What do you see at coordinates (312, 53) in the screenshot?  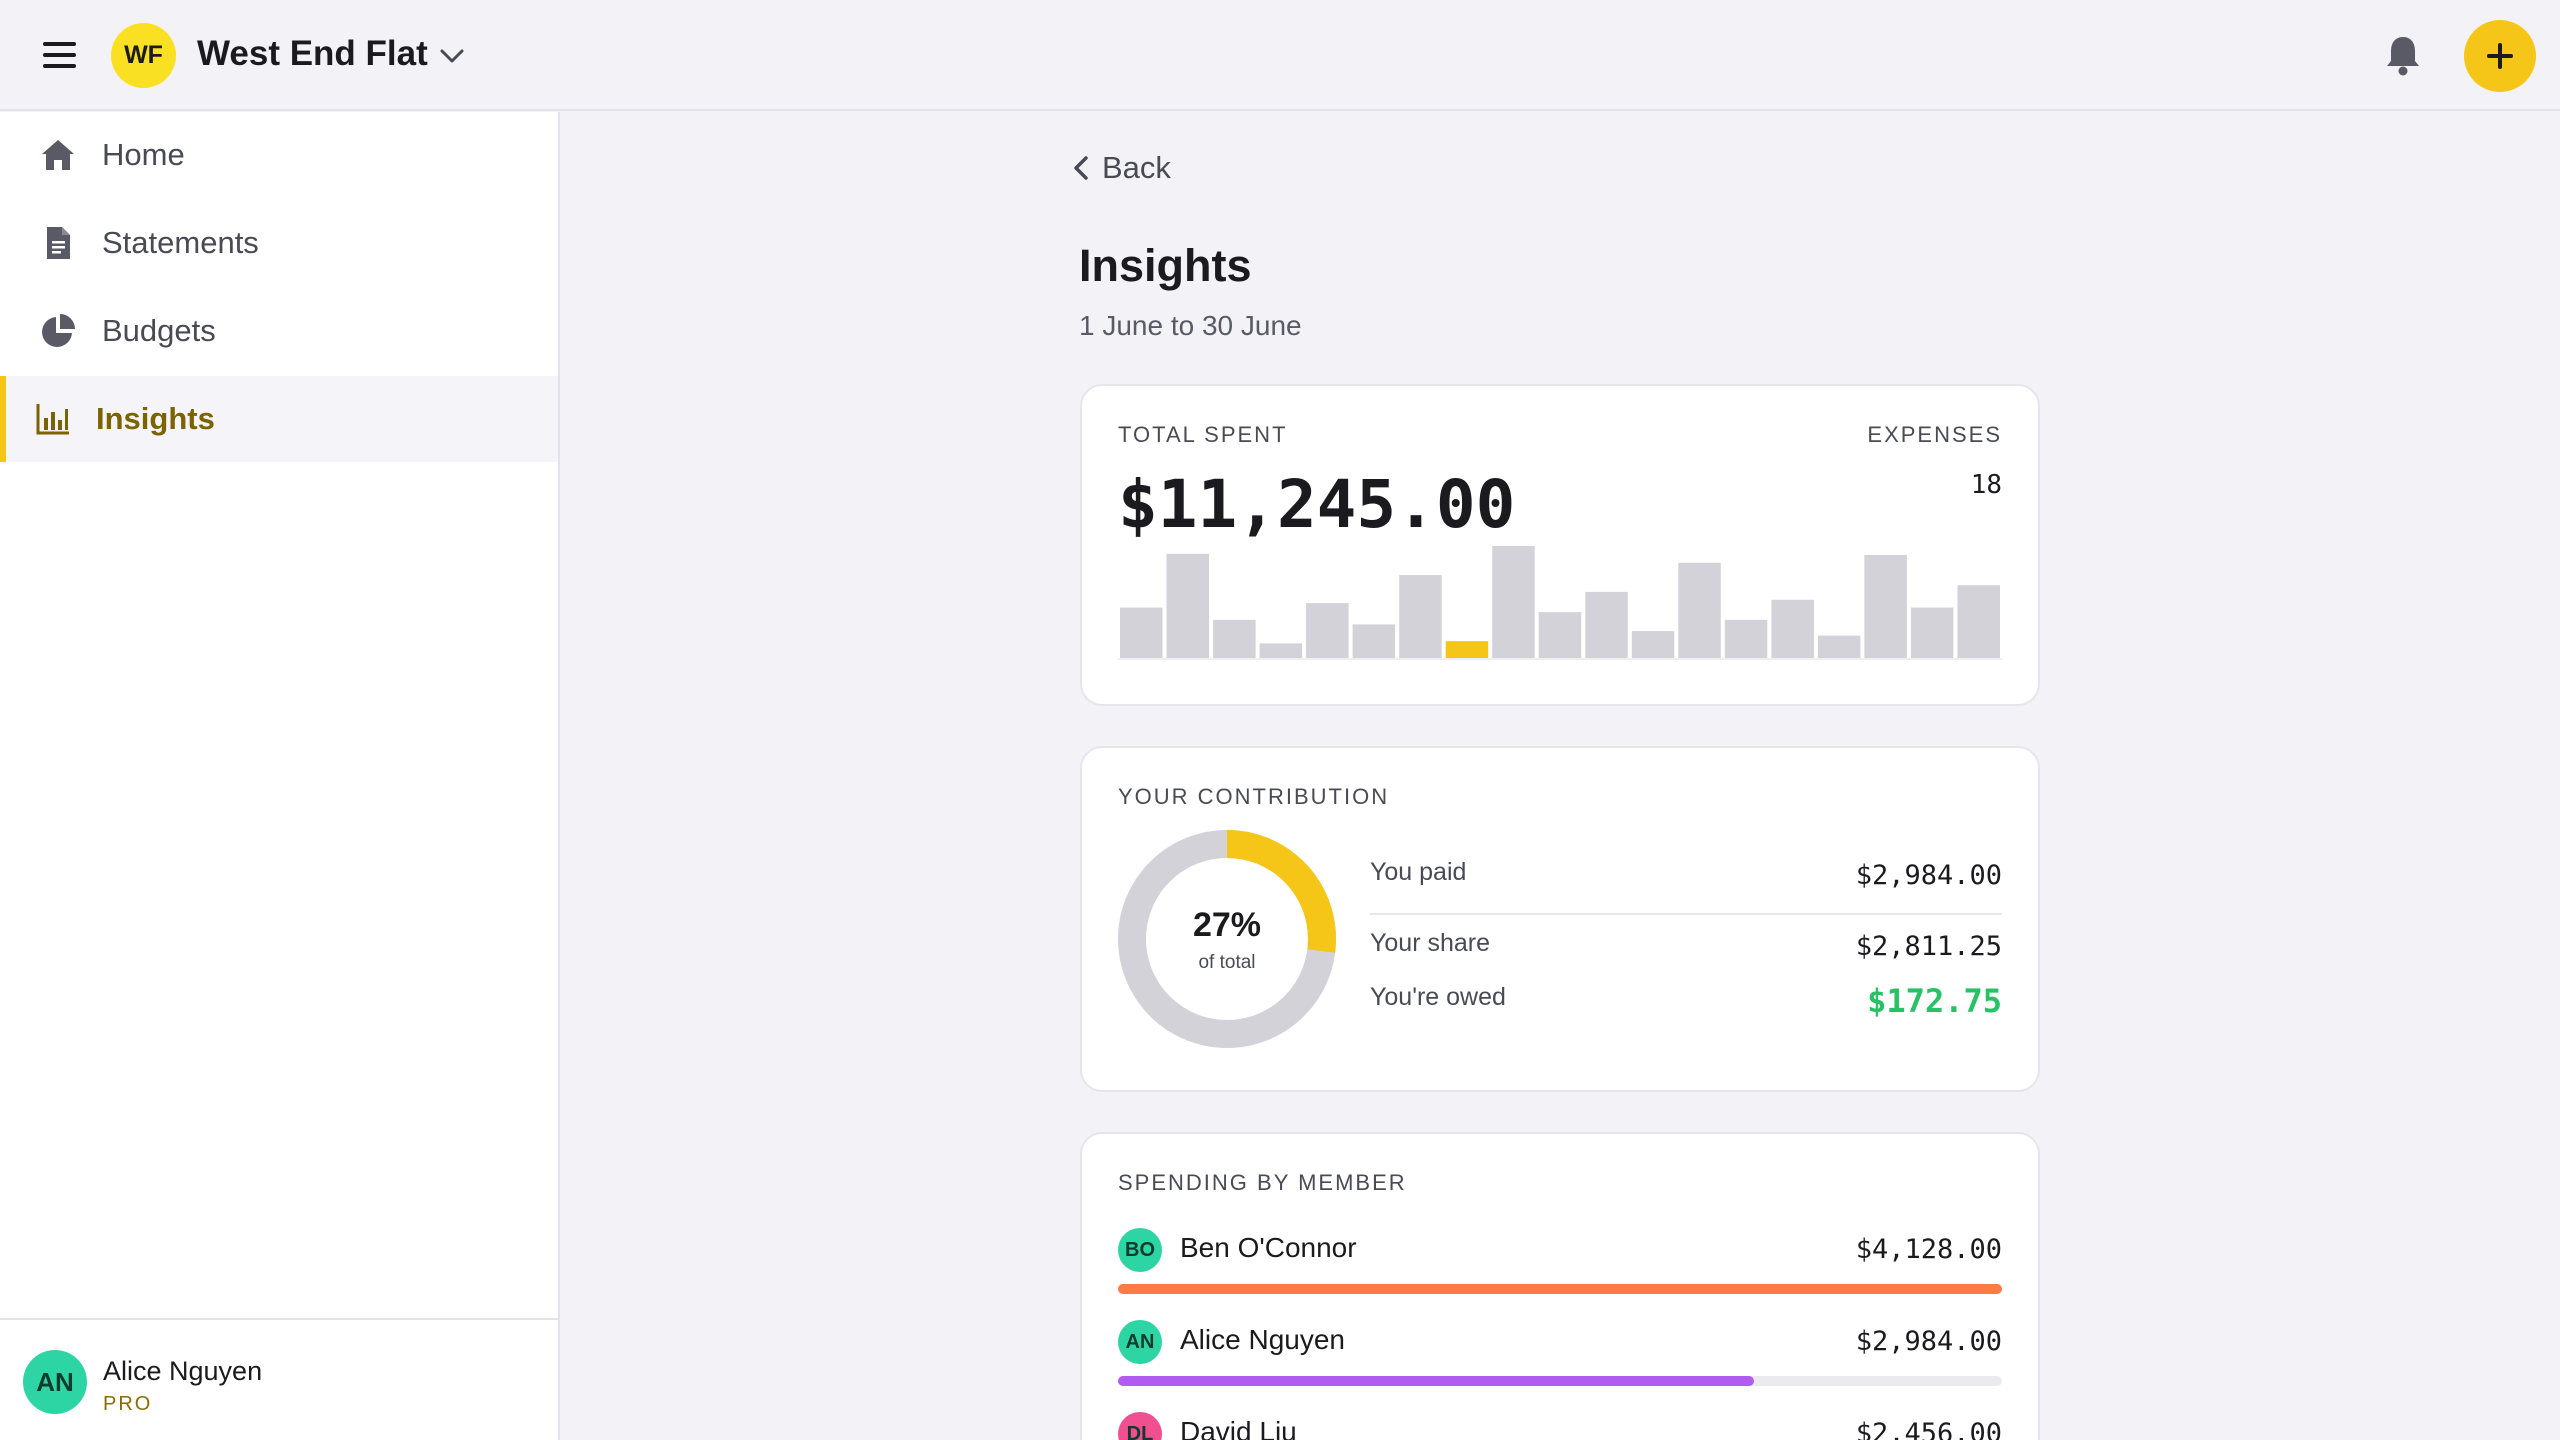 I see `group-name: West End Flat` at bounding box center [312, 53].